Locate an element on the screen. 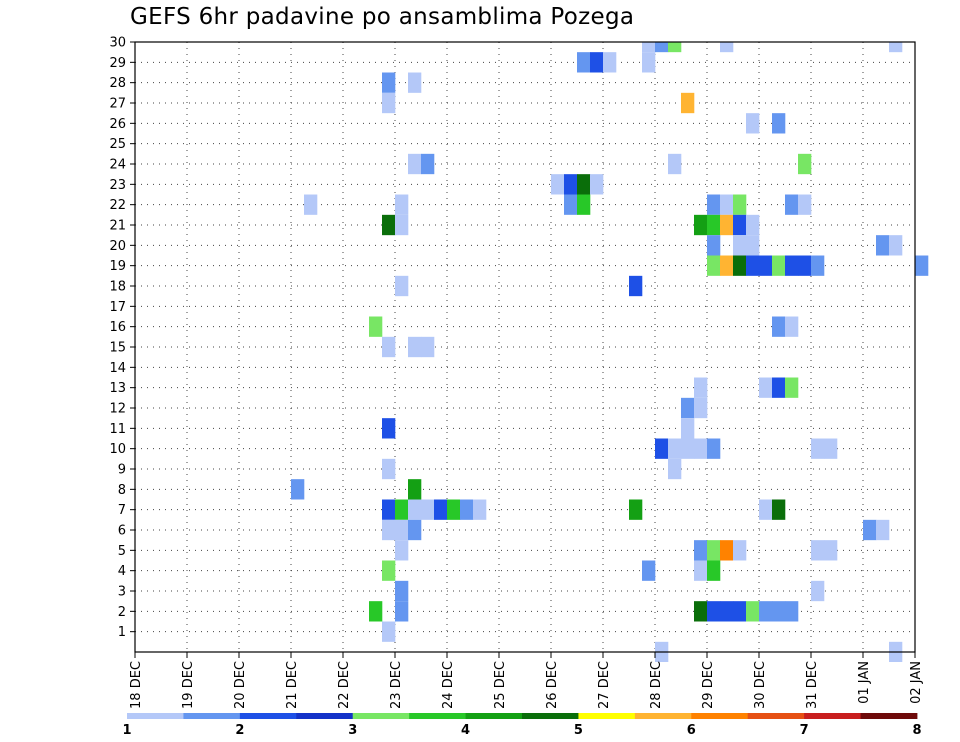 The width and height of the screenshot is (960, 742). y-tick-label: 23 is located at coordinates (117, 185).